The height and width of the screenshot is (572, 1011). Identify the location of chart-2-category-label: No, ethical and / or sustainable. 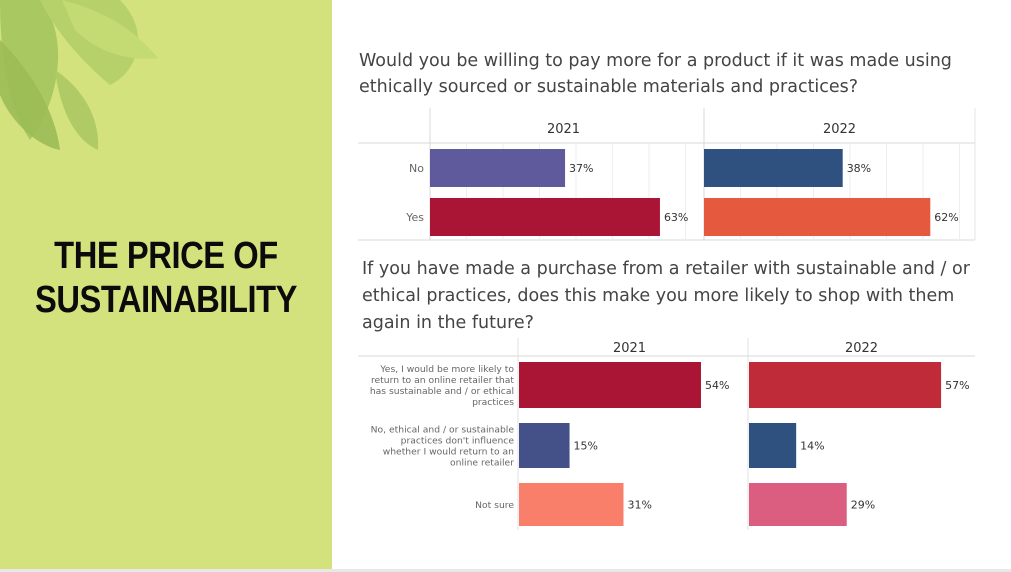
(443, 430).